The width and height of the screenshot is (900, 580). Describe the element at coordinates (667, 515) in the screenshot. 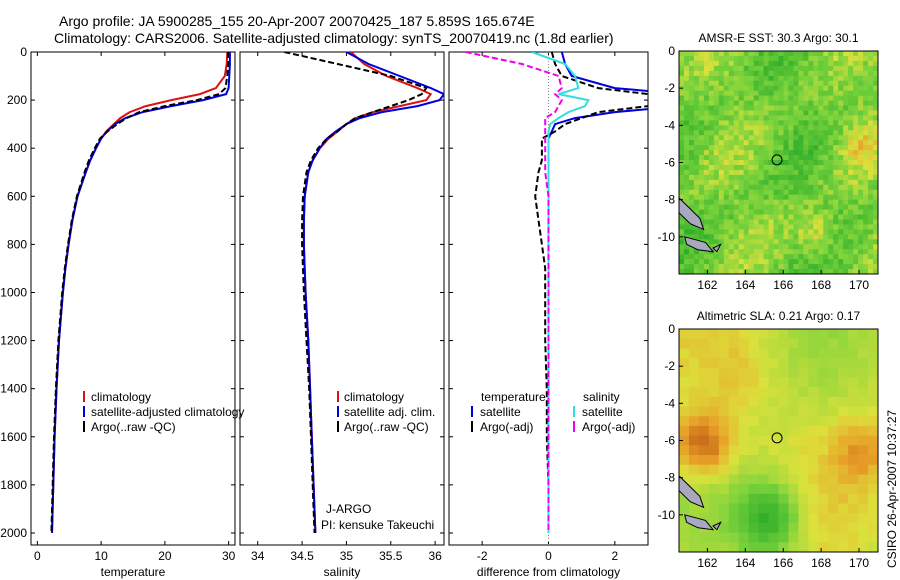

I see `y-tick-label: -10` at that location.